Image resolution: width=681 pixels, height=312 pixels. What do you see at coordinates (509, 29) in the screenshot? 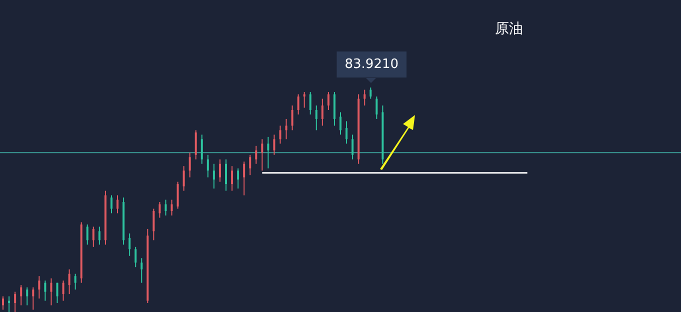
I see `chart-title: 原油` at bounding box center [509, 29].